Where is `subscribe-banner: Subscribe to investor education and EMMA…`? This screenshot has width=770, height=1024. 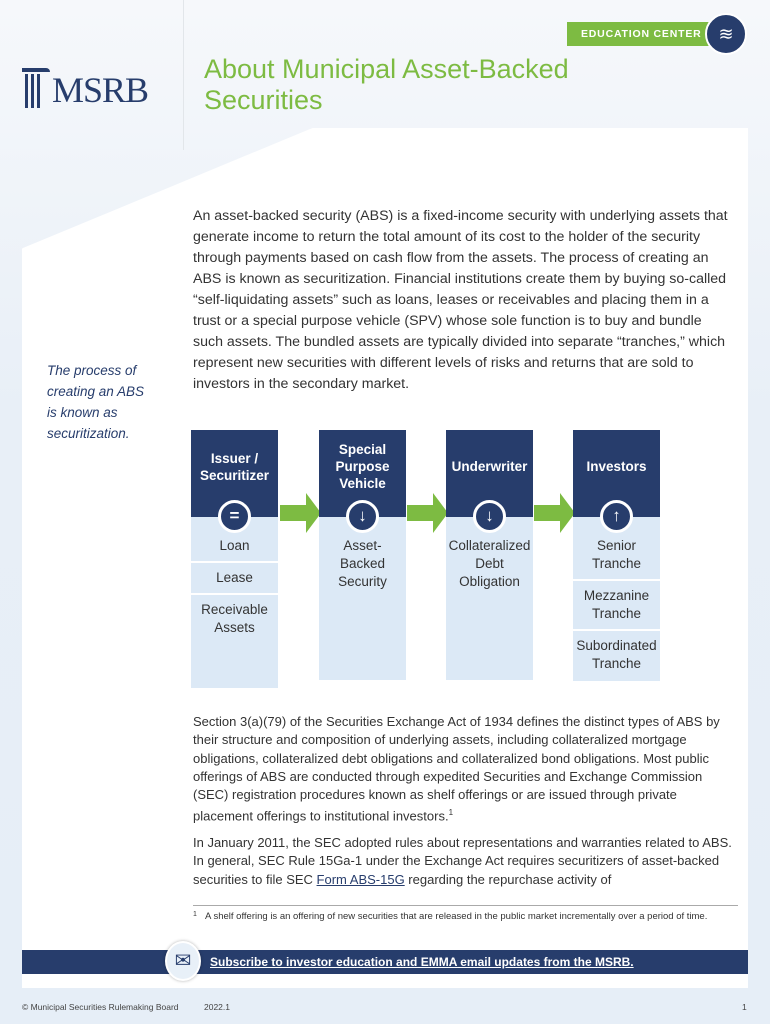 subscribe-banner: Subscribe to investor education and EMMA… is located at coordinates (385, 962).